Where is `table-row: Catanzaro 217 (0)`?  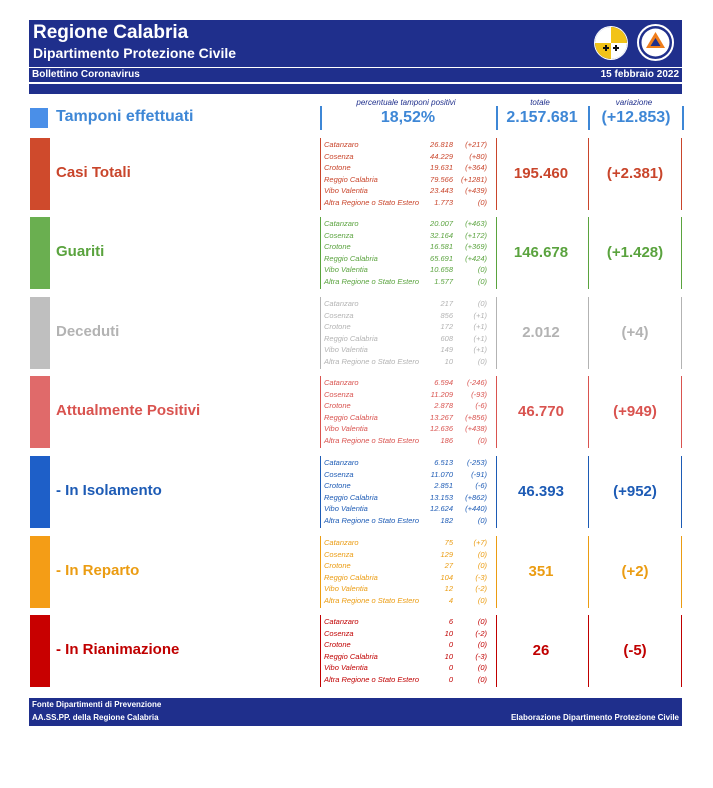 table-row: Catanzaro 217 (0) is located at coordinates (408, 304).